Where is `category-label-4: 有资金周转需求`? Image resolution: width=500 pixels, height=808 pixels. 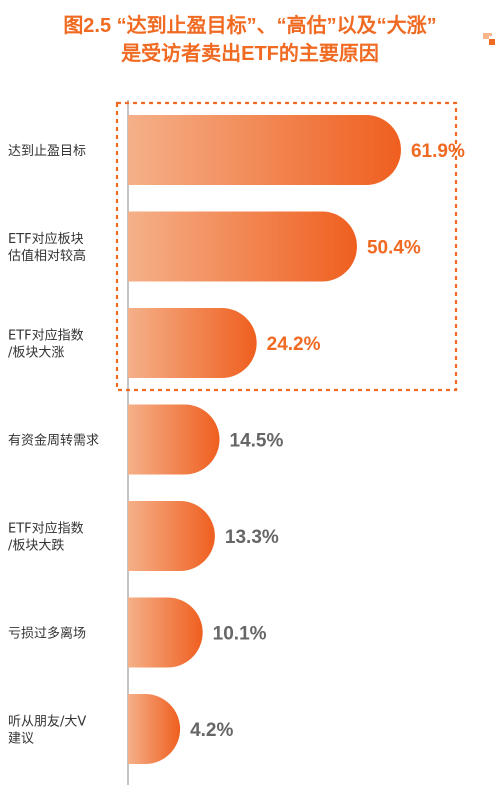
category-label-4: 有资金周转需求 is located at coordinates (53, 441).